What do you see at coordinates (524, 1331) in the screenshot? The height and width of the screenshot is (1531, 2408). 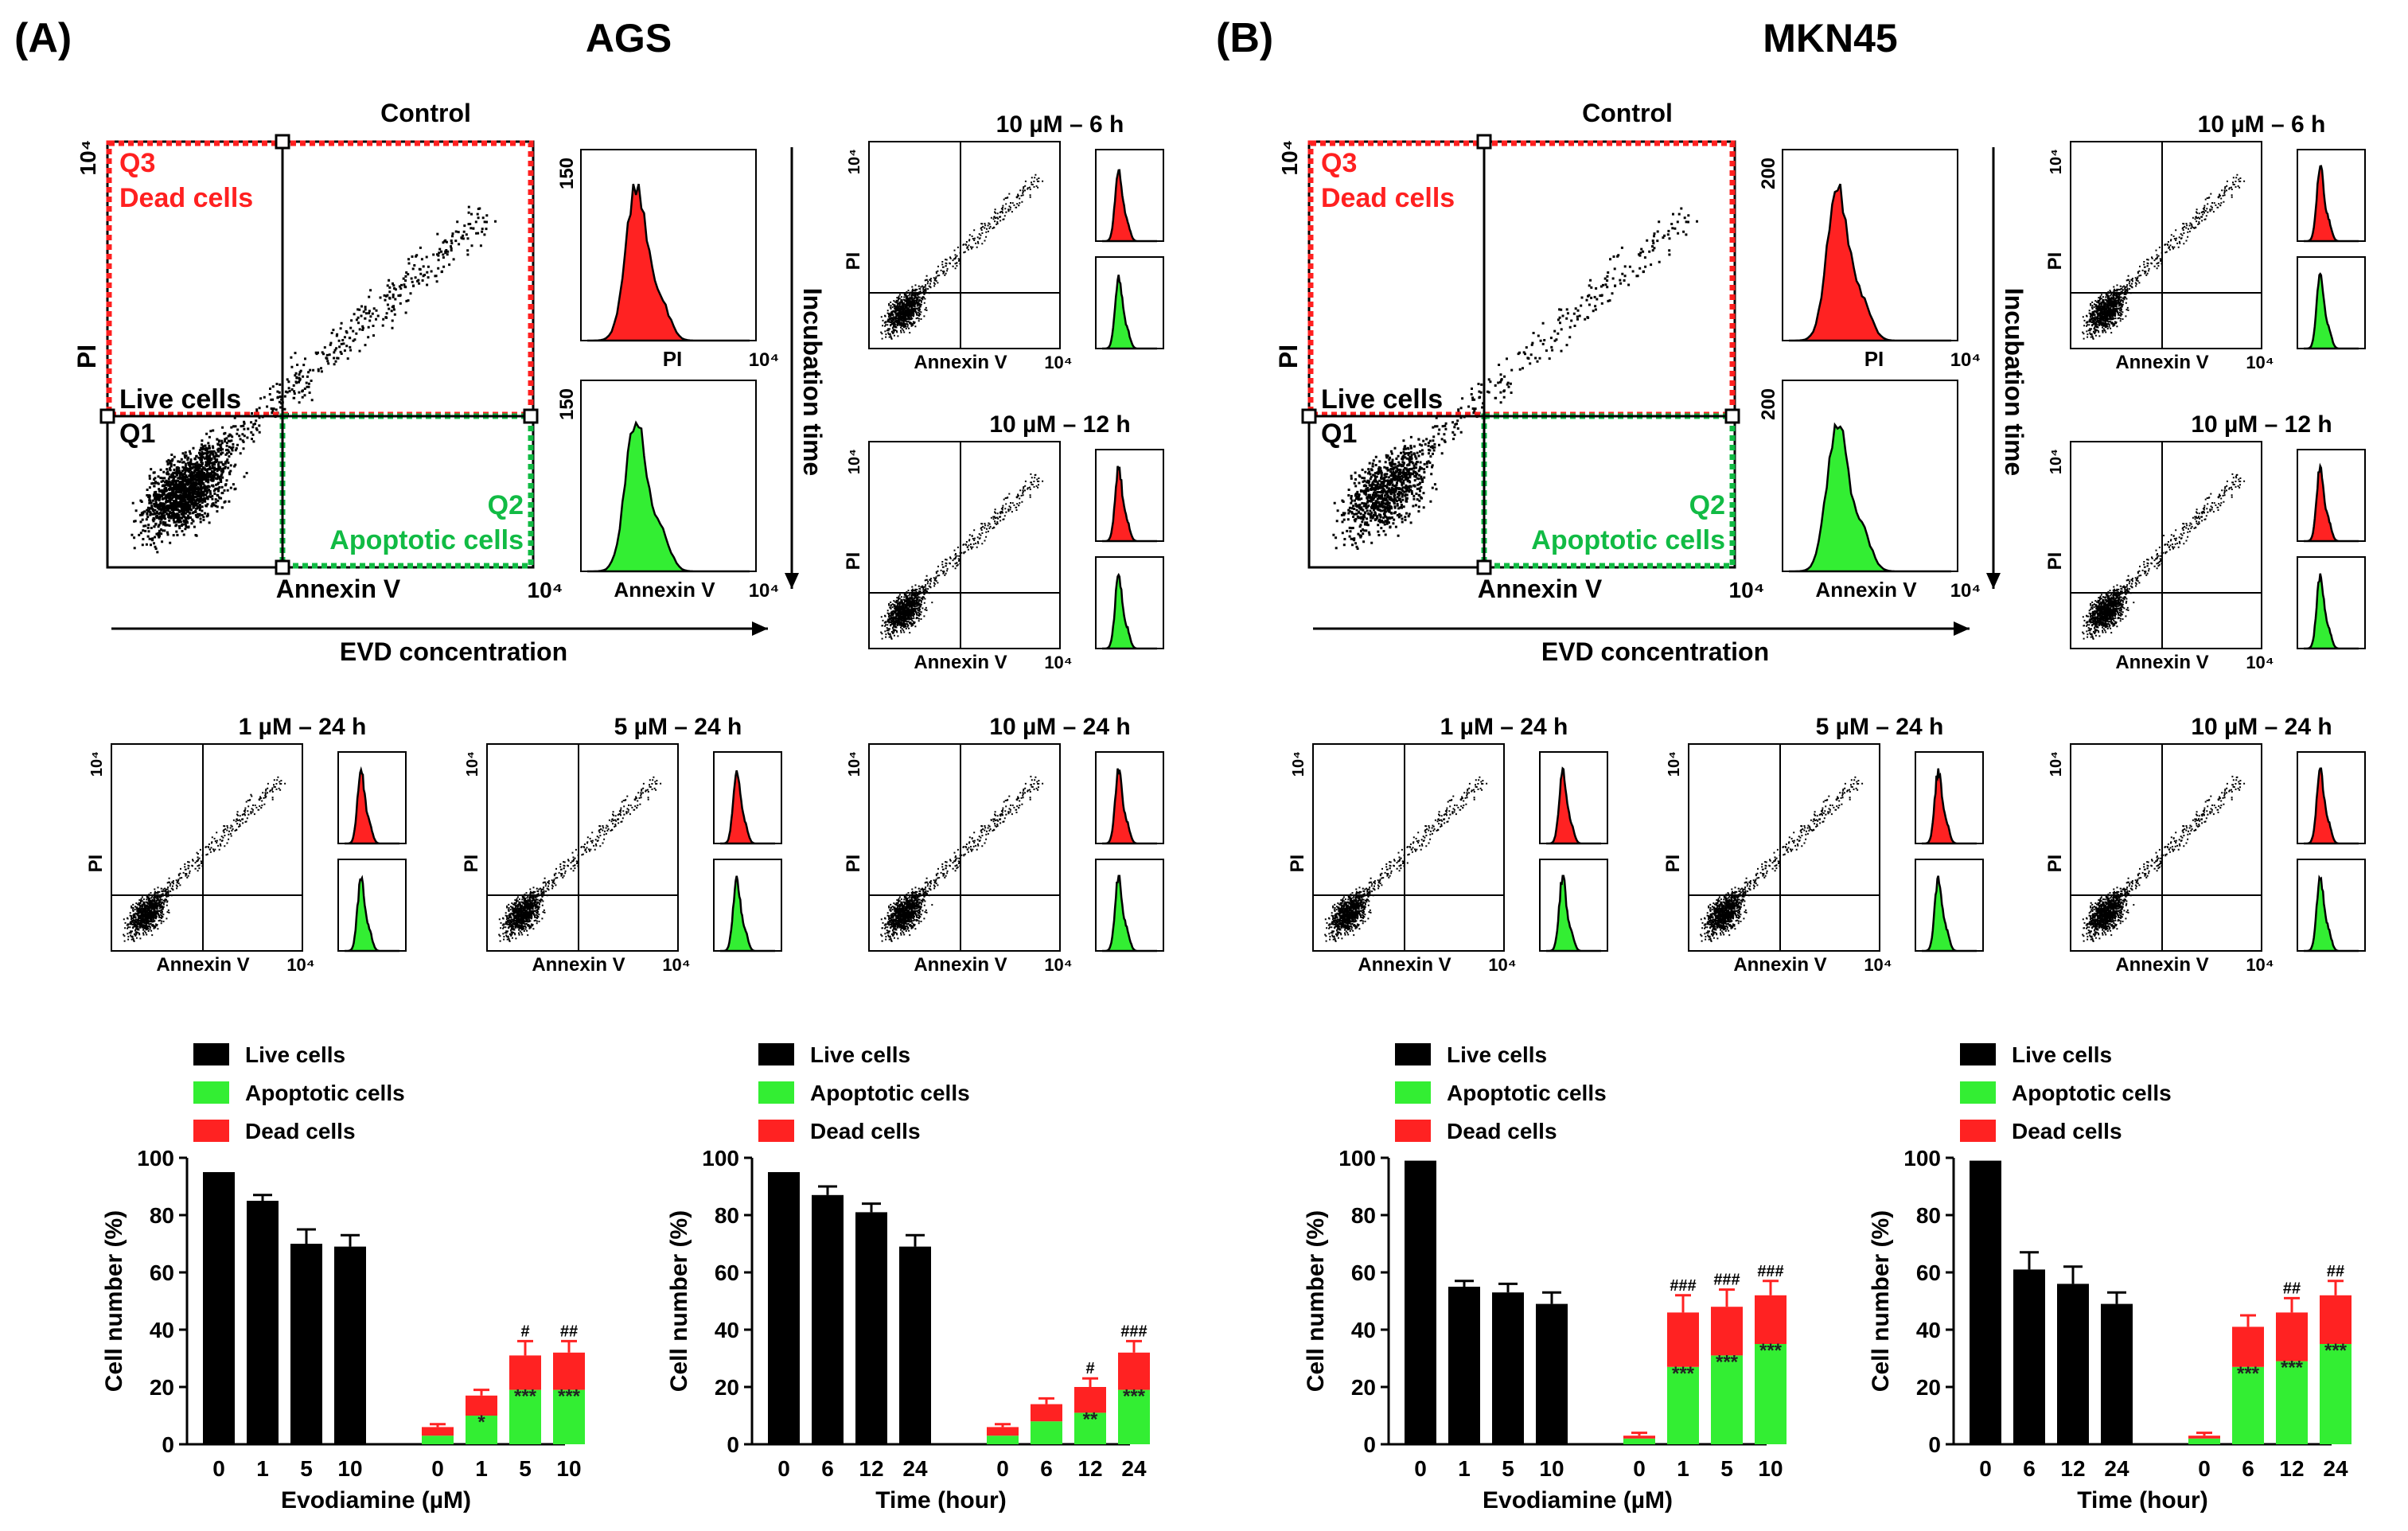 I see `significance-hashes: #` at bounding box center [524, 1331].